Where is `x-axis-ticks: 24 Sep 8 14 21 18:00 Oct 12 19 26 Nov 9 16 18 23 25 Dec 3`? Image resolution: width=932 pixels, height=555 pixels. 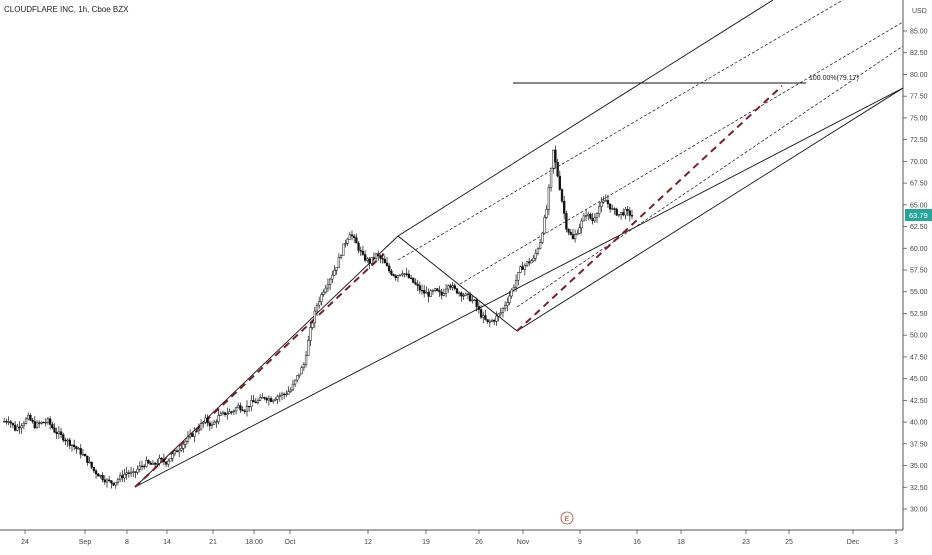 x-axis-ticks: 24 Sep 8 14 21 18:00 Oct 12 19 26 Nov 9 16 18 23 25 Dec 3 is located at coordinates (459, 538).